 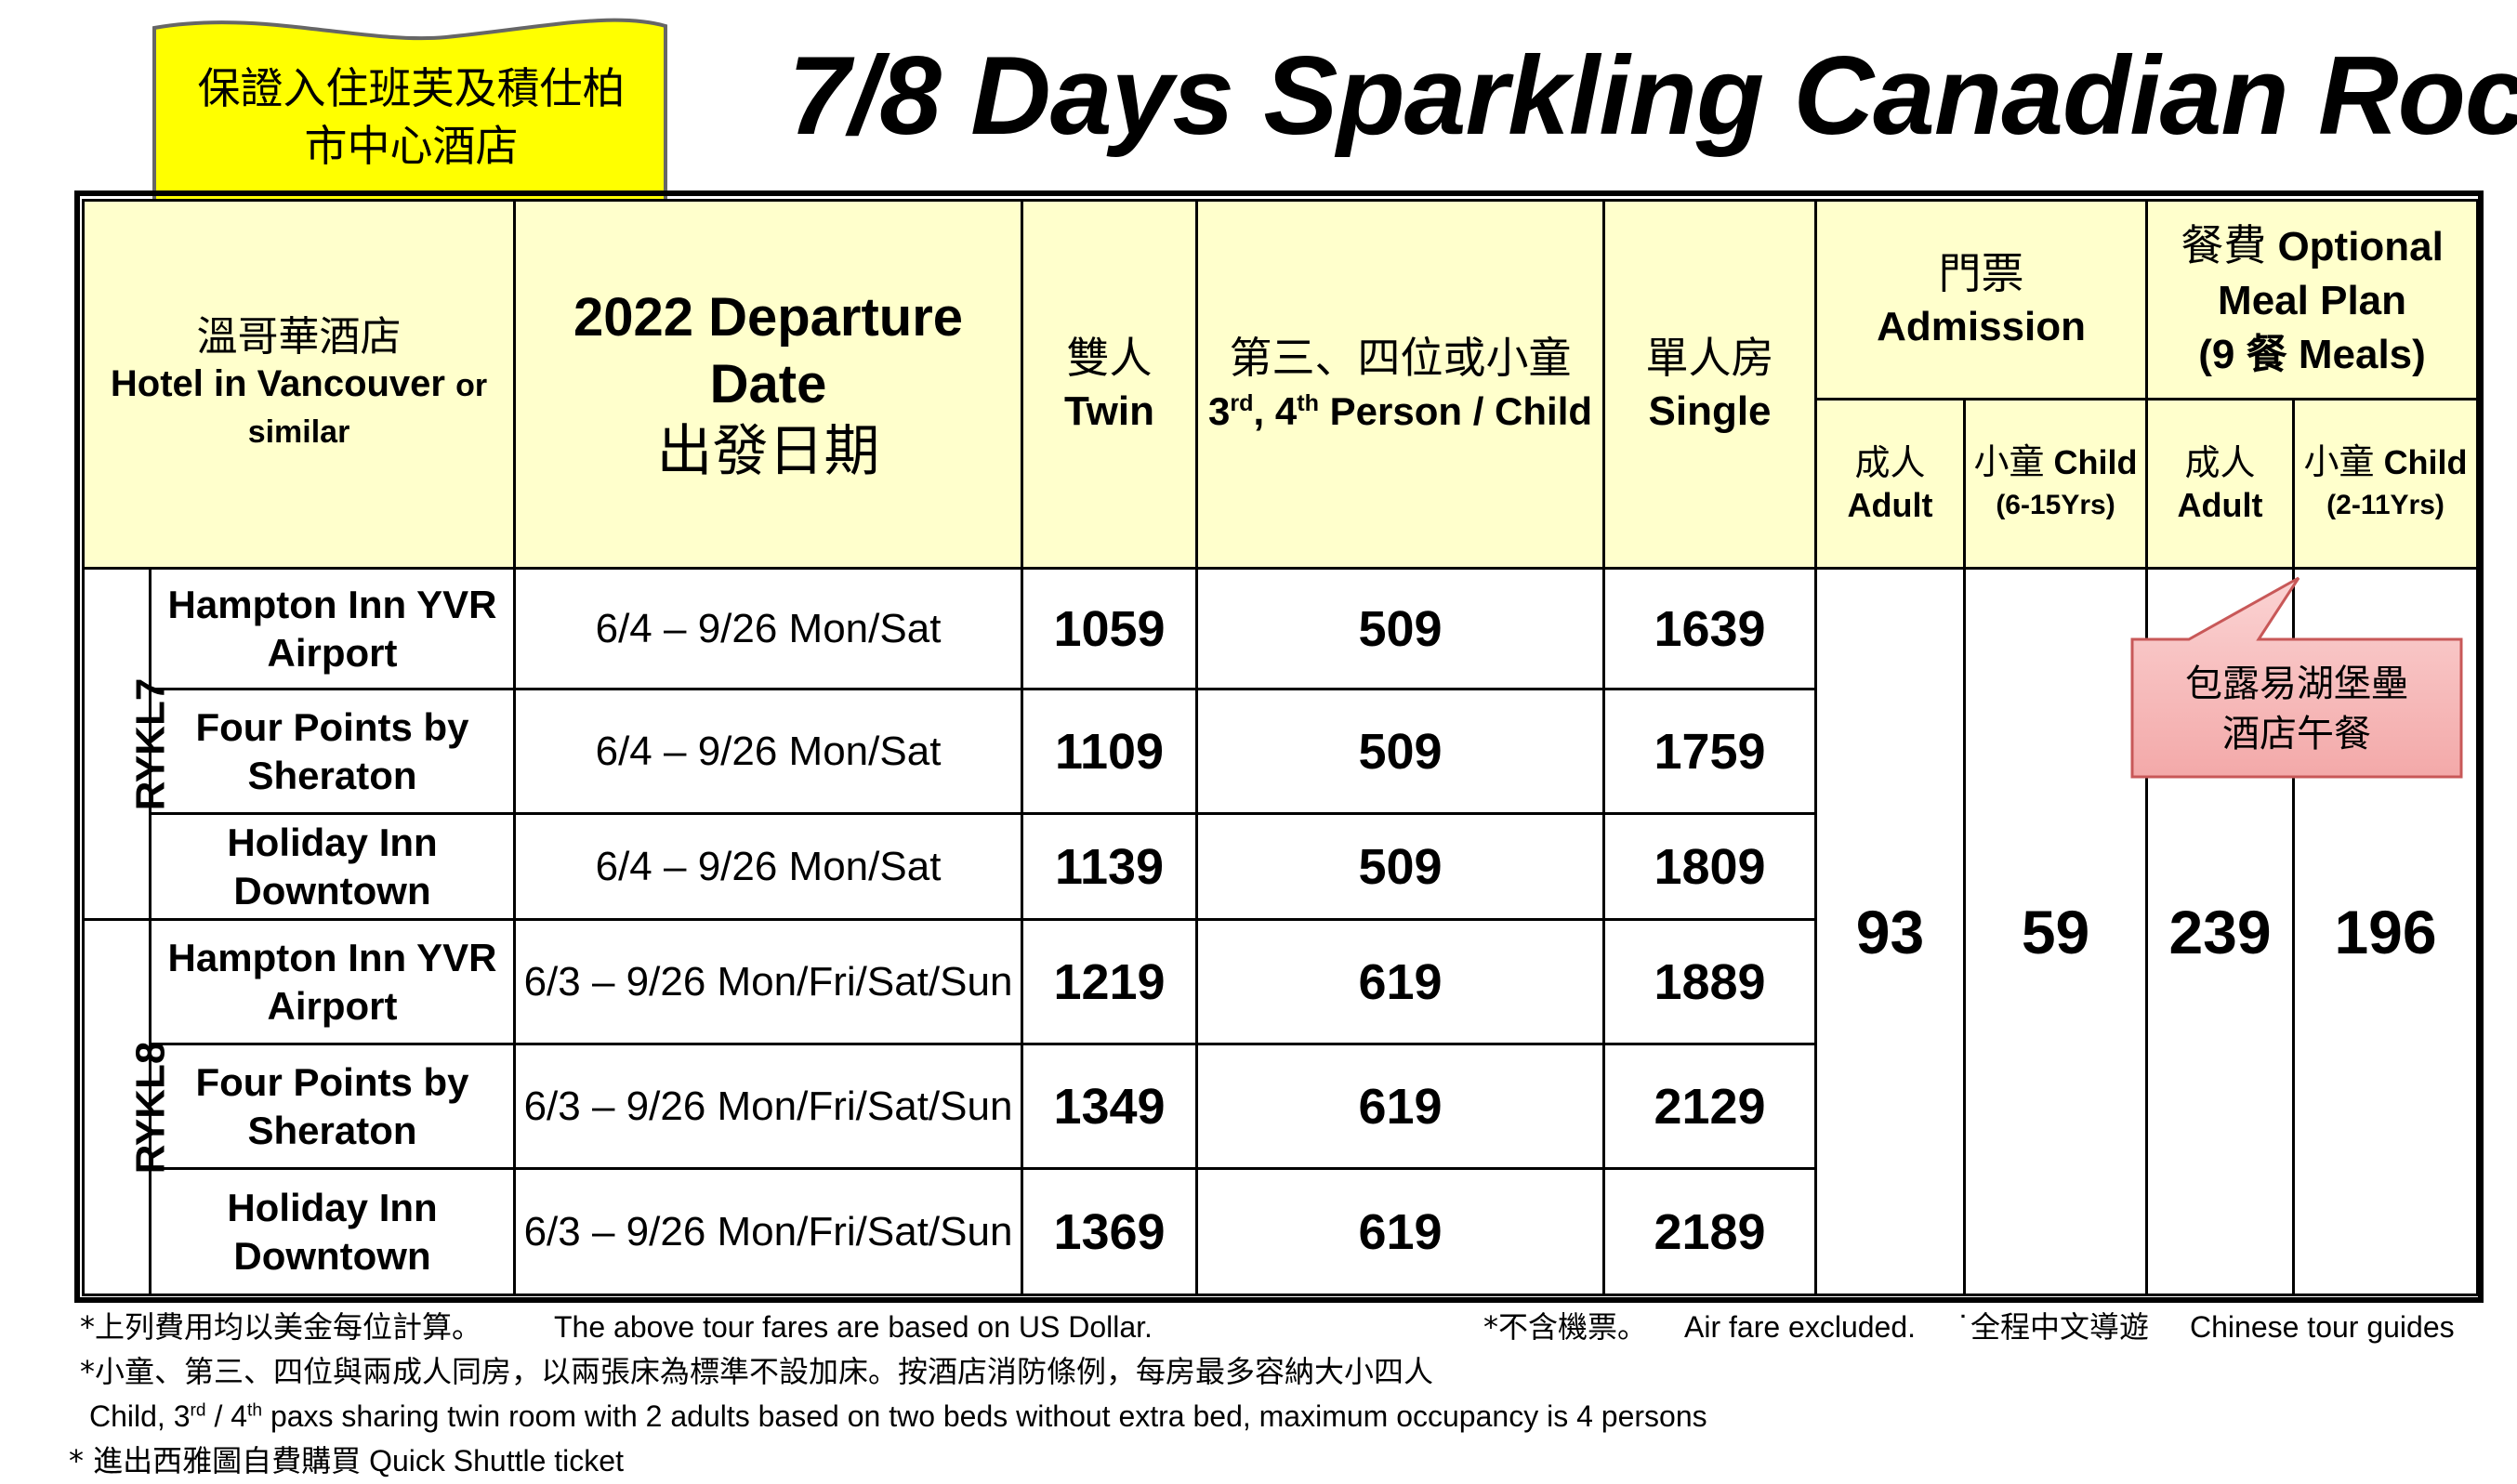 I want to click on tour-code-label: RYKL8, so click(x=150, y=1107).